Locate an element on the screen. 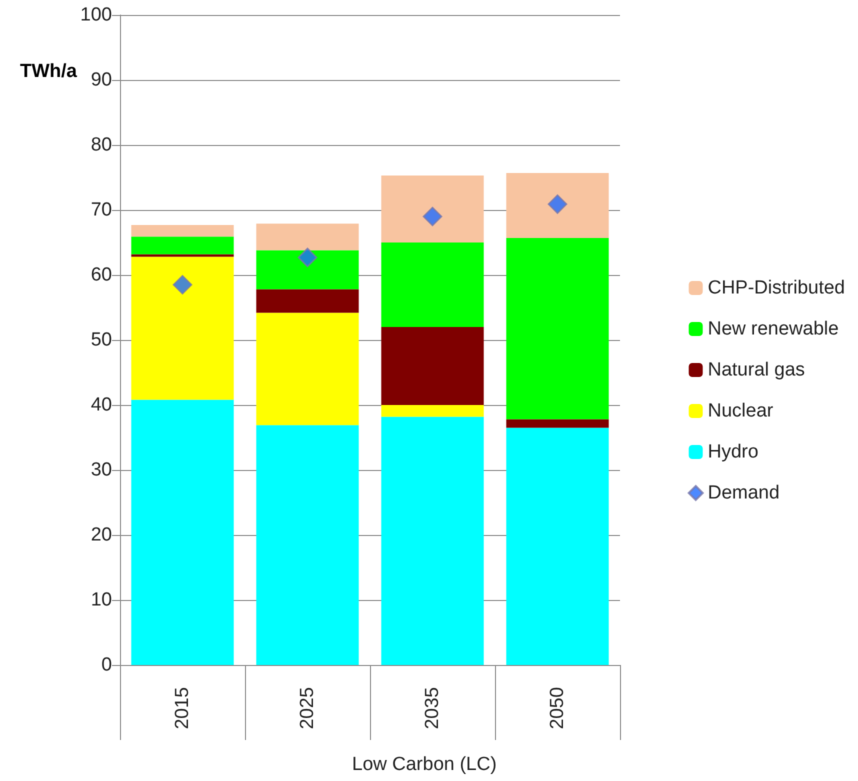  legend-label: New renewable is located at coordinates (773, 329).